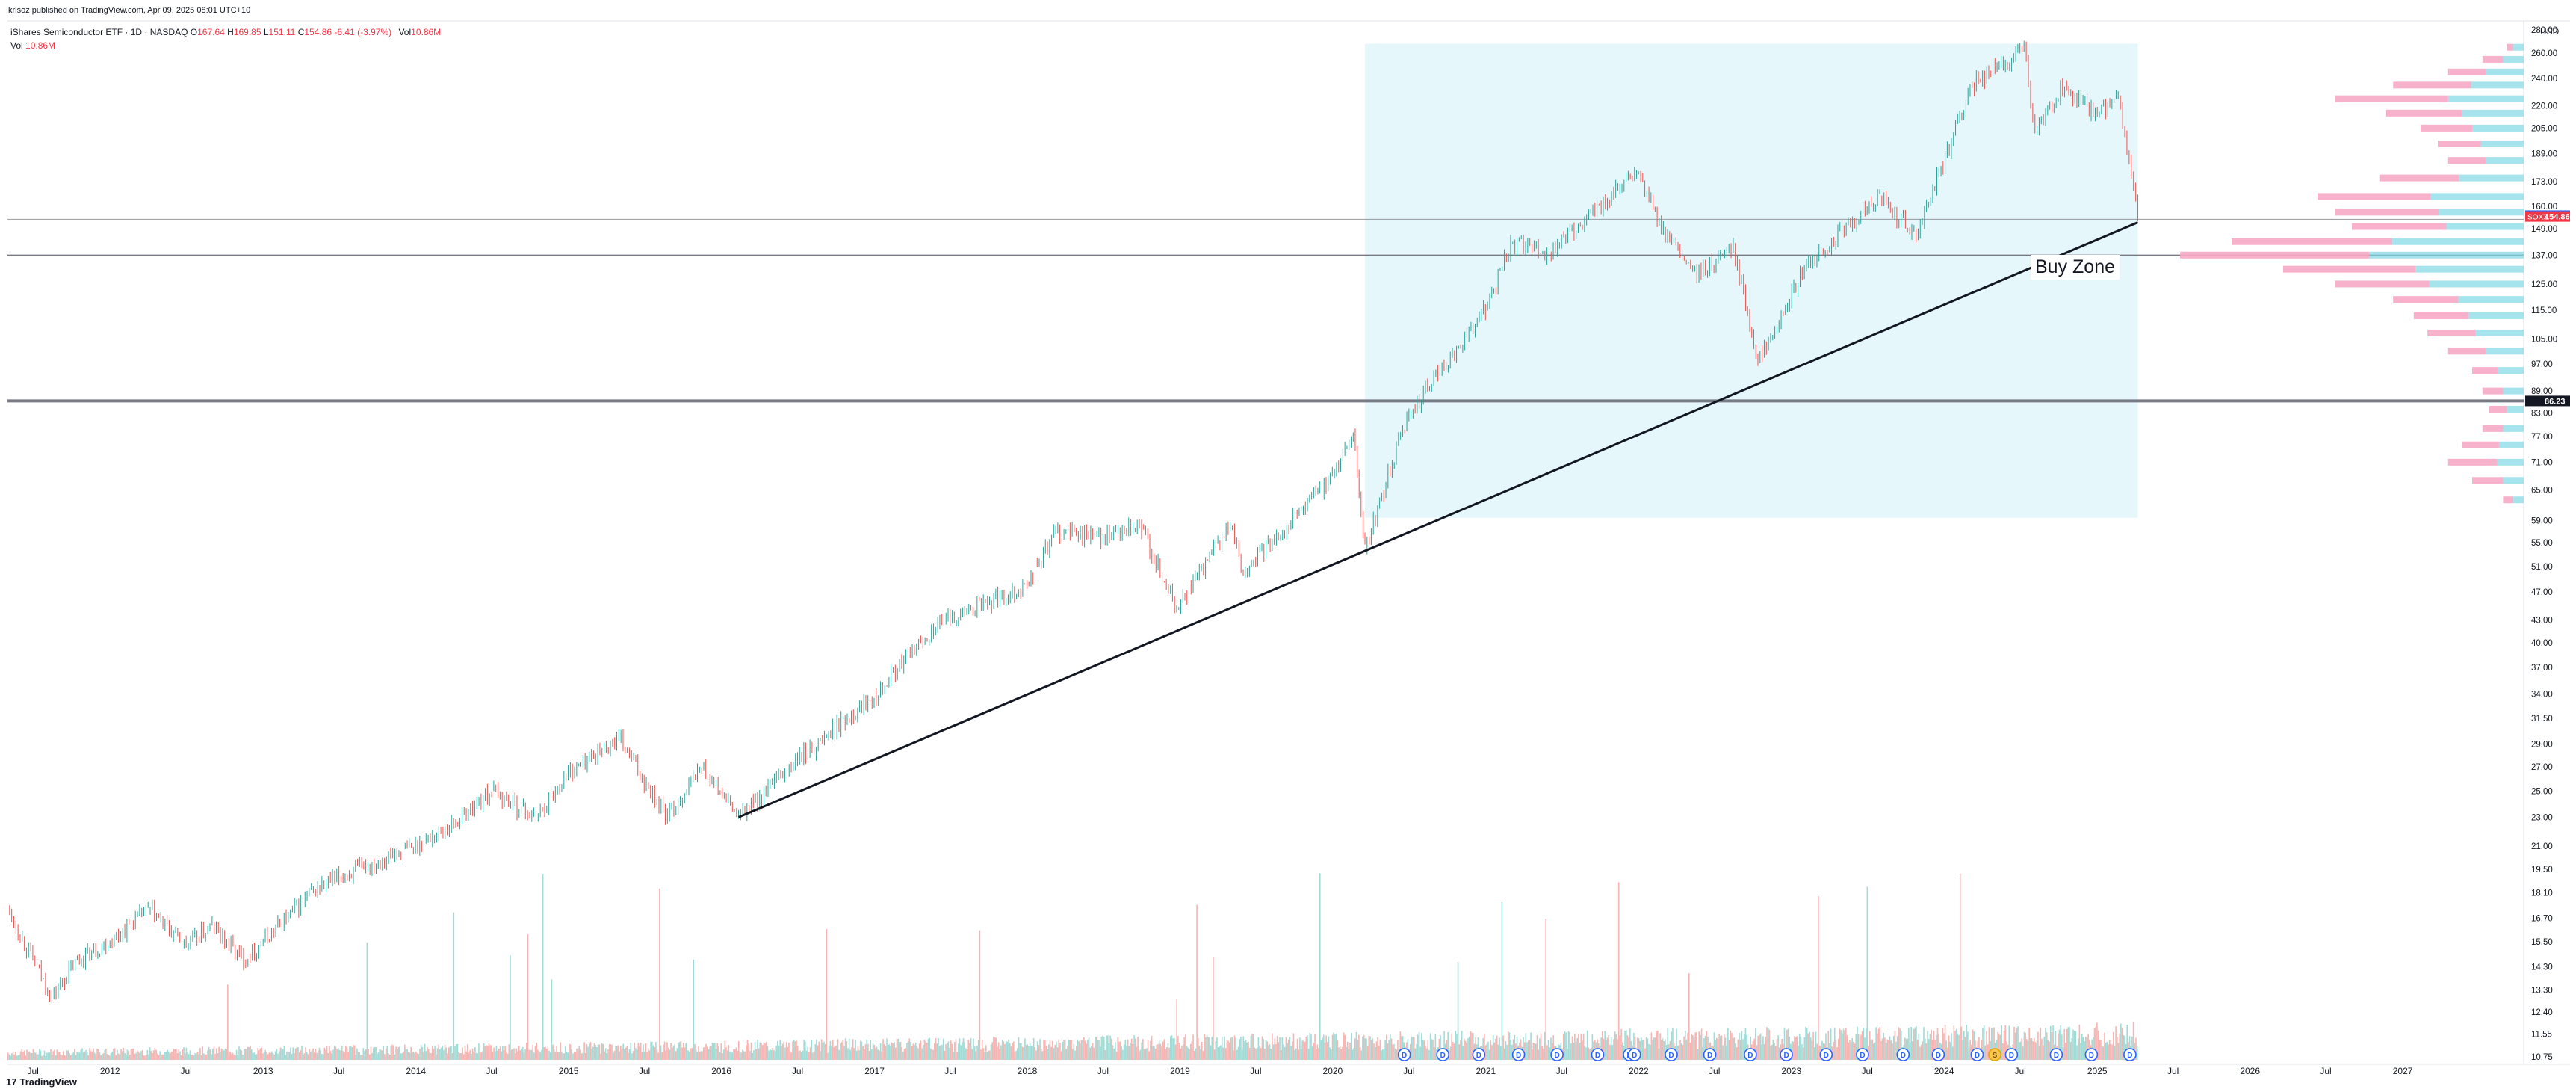  I want to click on y-tick-label: 83.00, so click(2542, 414).